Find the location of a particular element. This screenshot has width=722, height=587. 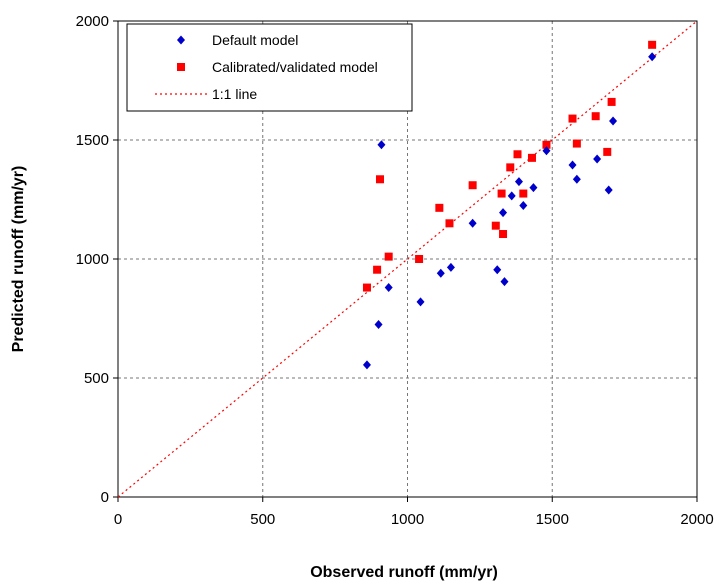

y-tick-label: 500 is located at coordinates (96, 378).